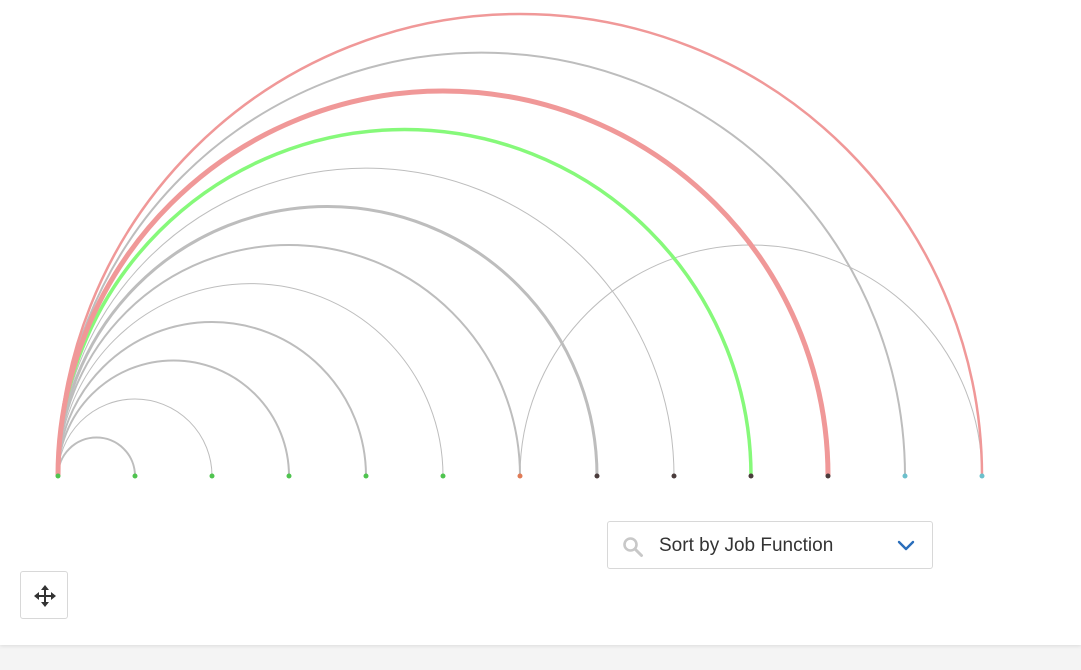  Describe the element at coordinates (633, 549) in the screenshot. I see `search-icon` at that location.